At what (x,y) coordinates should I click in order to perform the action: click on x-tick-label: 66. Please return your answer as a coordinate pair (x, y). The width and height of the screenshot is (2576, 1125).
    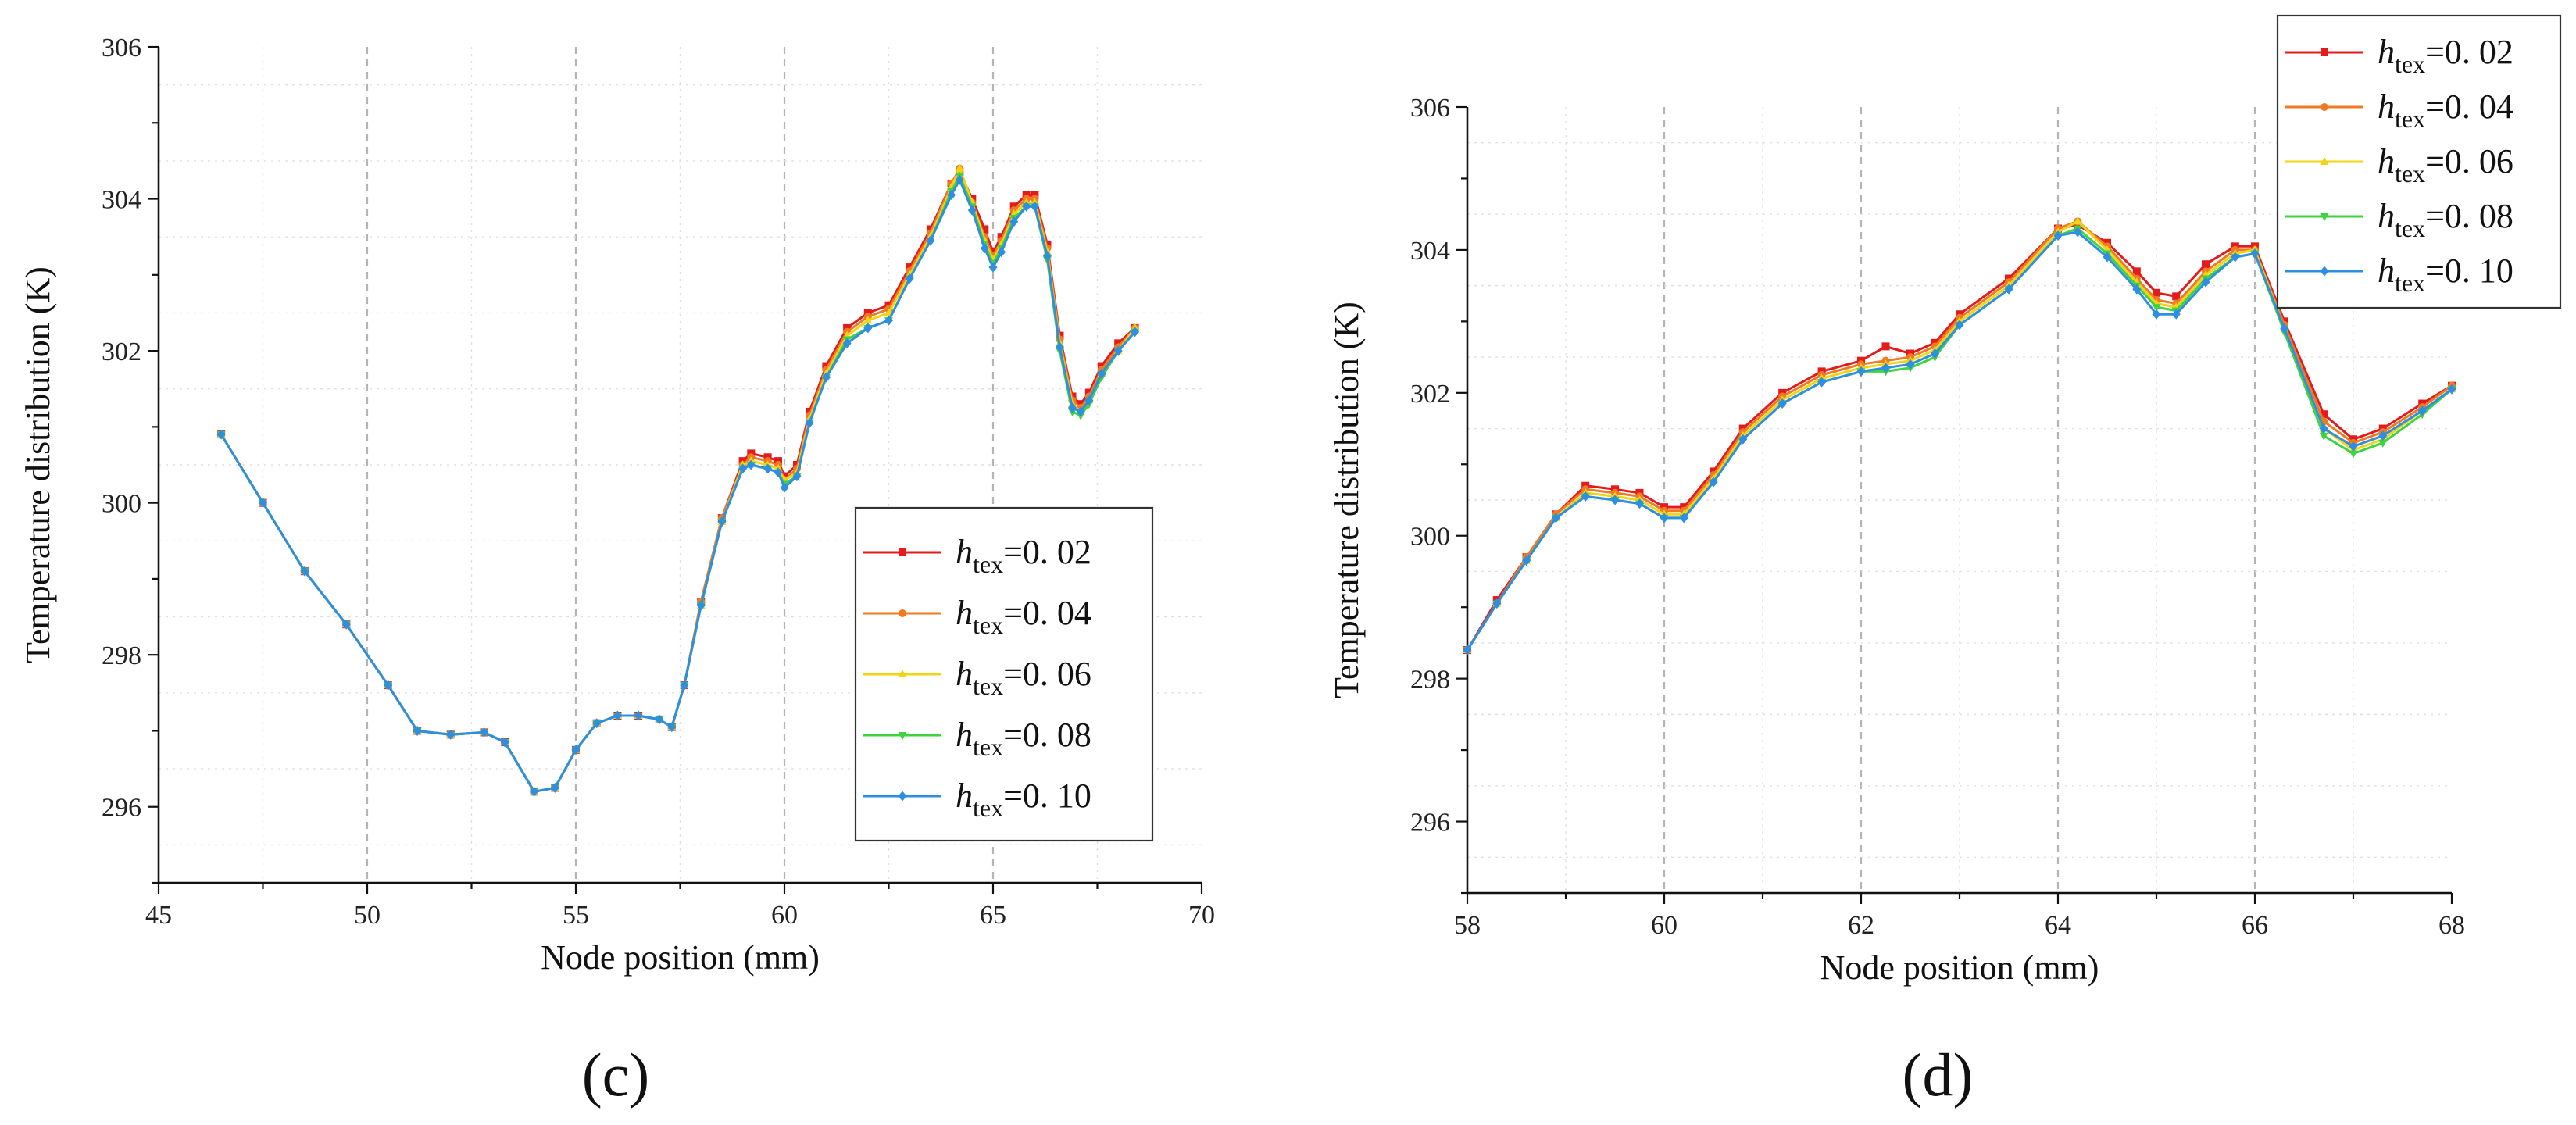
    Looking at the image, I should click on (2255, 926).